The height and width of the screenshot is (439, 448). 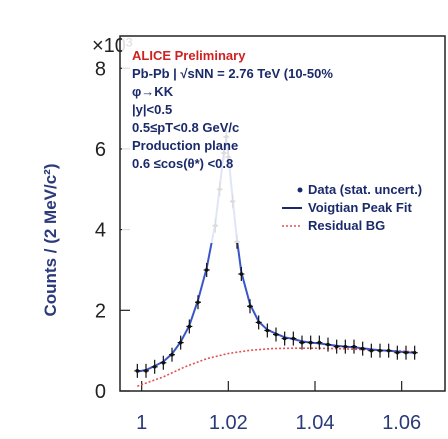 I want to click on y-tick-label: 8, so click(x=100, y=69).